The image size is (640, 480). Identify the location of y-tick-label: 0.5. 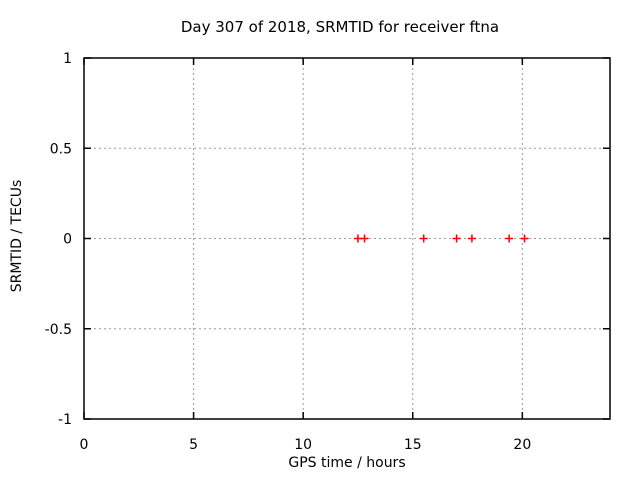
(61, 149).